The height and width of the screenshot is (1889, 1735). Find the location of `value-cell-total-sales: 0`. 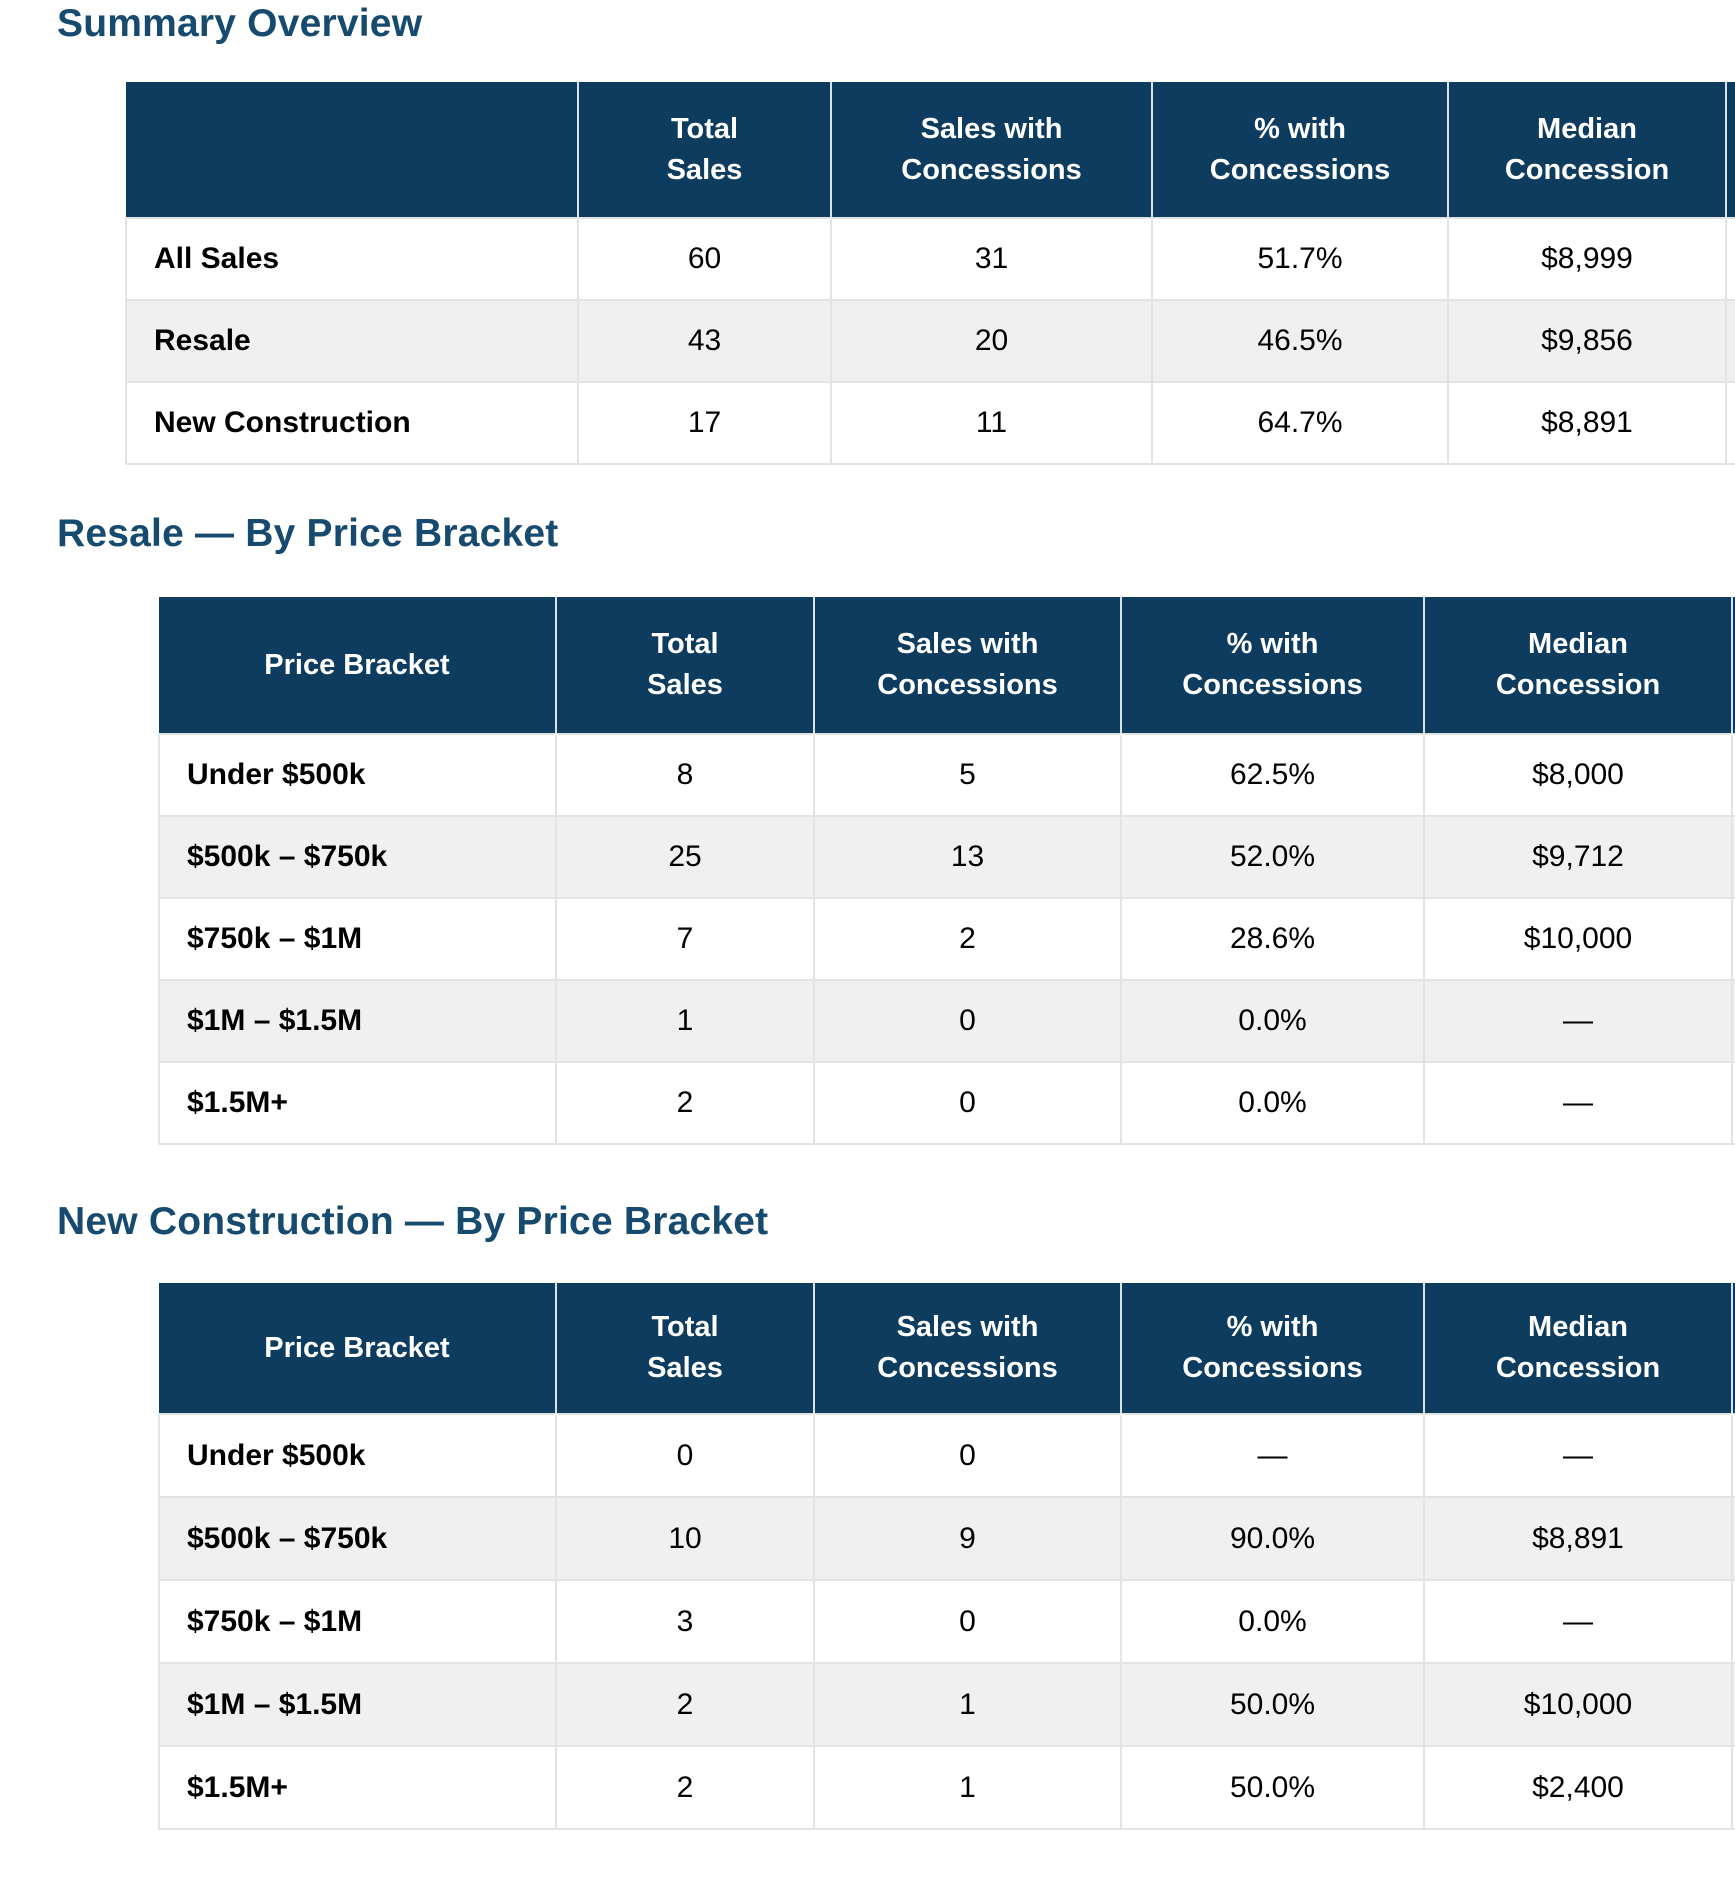

value-cell-total-sales: 0 is located at coordinates (684, 1455).